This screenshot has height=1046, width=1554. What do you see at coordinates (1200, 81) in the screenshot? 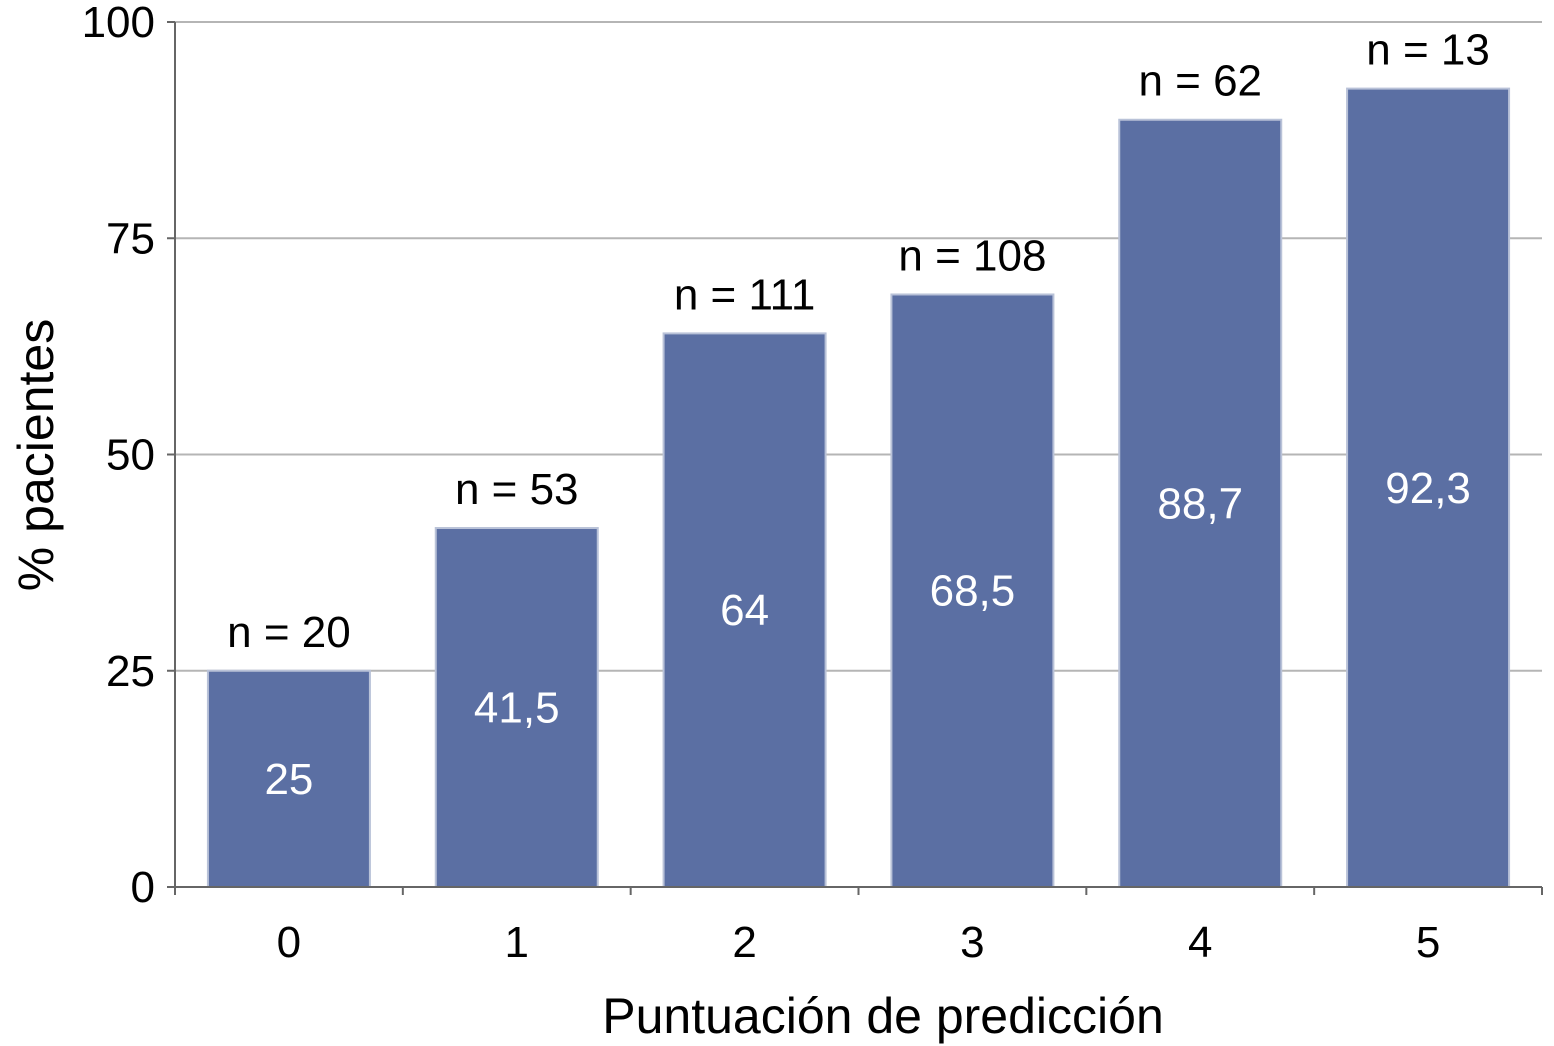
I see `bar-n-label: n = 62` at bounding box center [1200, 81].